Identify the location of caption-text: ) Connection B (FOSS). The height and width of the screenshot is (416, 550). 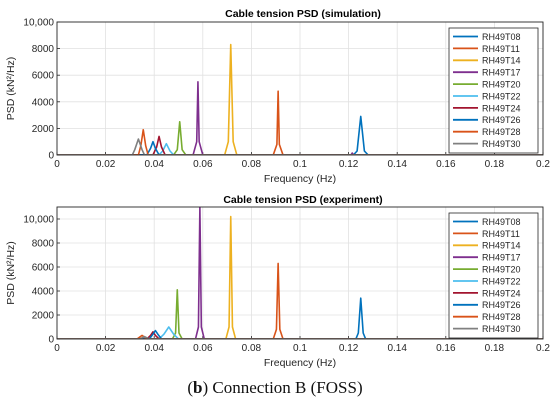
(282, 387).